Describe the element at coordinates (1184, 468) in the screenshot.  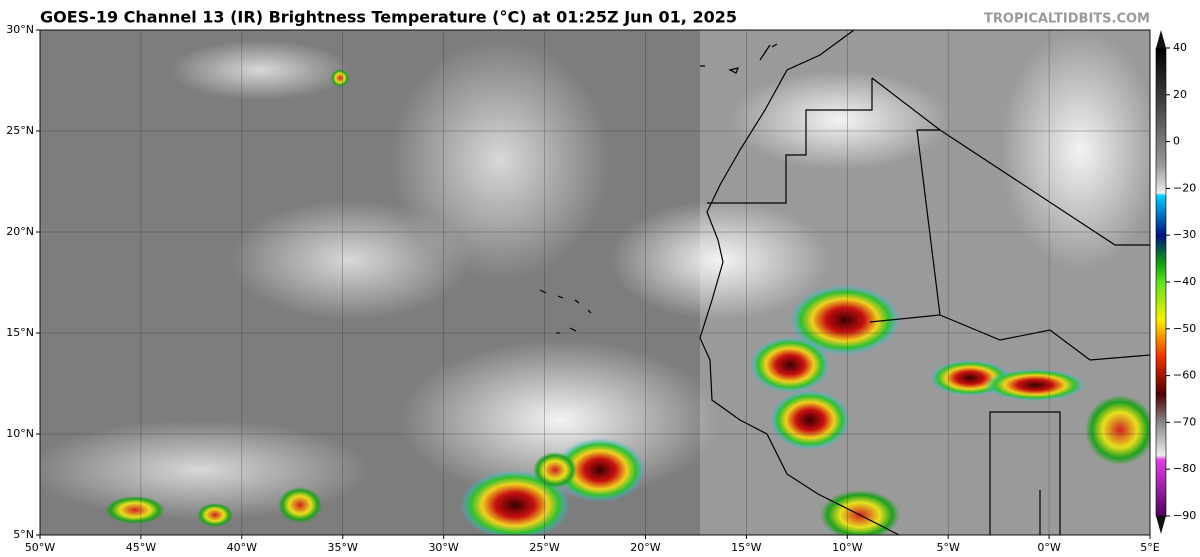
I see `colorbar-tick-label: −80` at that location.